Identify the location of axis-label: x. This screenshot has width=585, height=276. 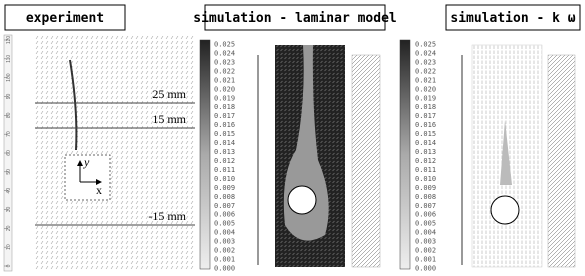
(99, 190).